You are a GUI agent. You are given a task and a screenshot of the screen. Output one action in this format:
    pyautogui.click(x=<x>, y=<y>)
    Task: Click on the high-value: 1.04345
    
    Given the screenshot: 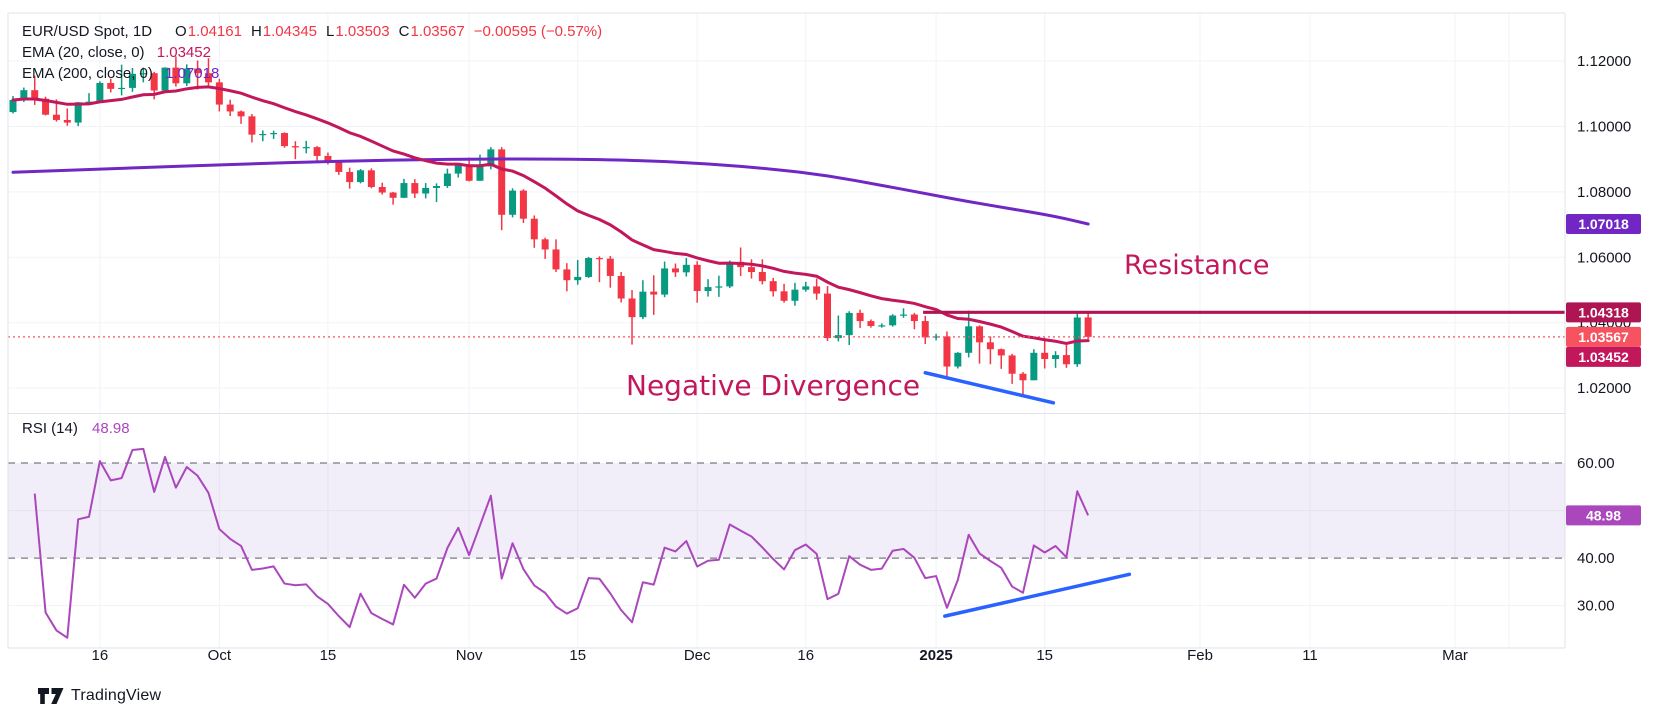 What is the action you would take?
    pyautogui.click(x=290, y=31)
    